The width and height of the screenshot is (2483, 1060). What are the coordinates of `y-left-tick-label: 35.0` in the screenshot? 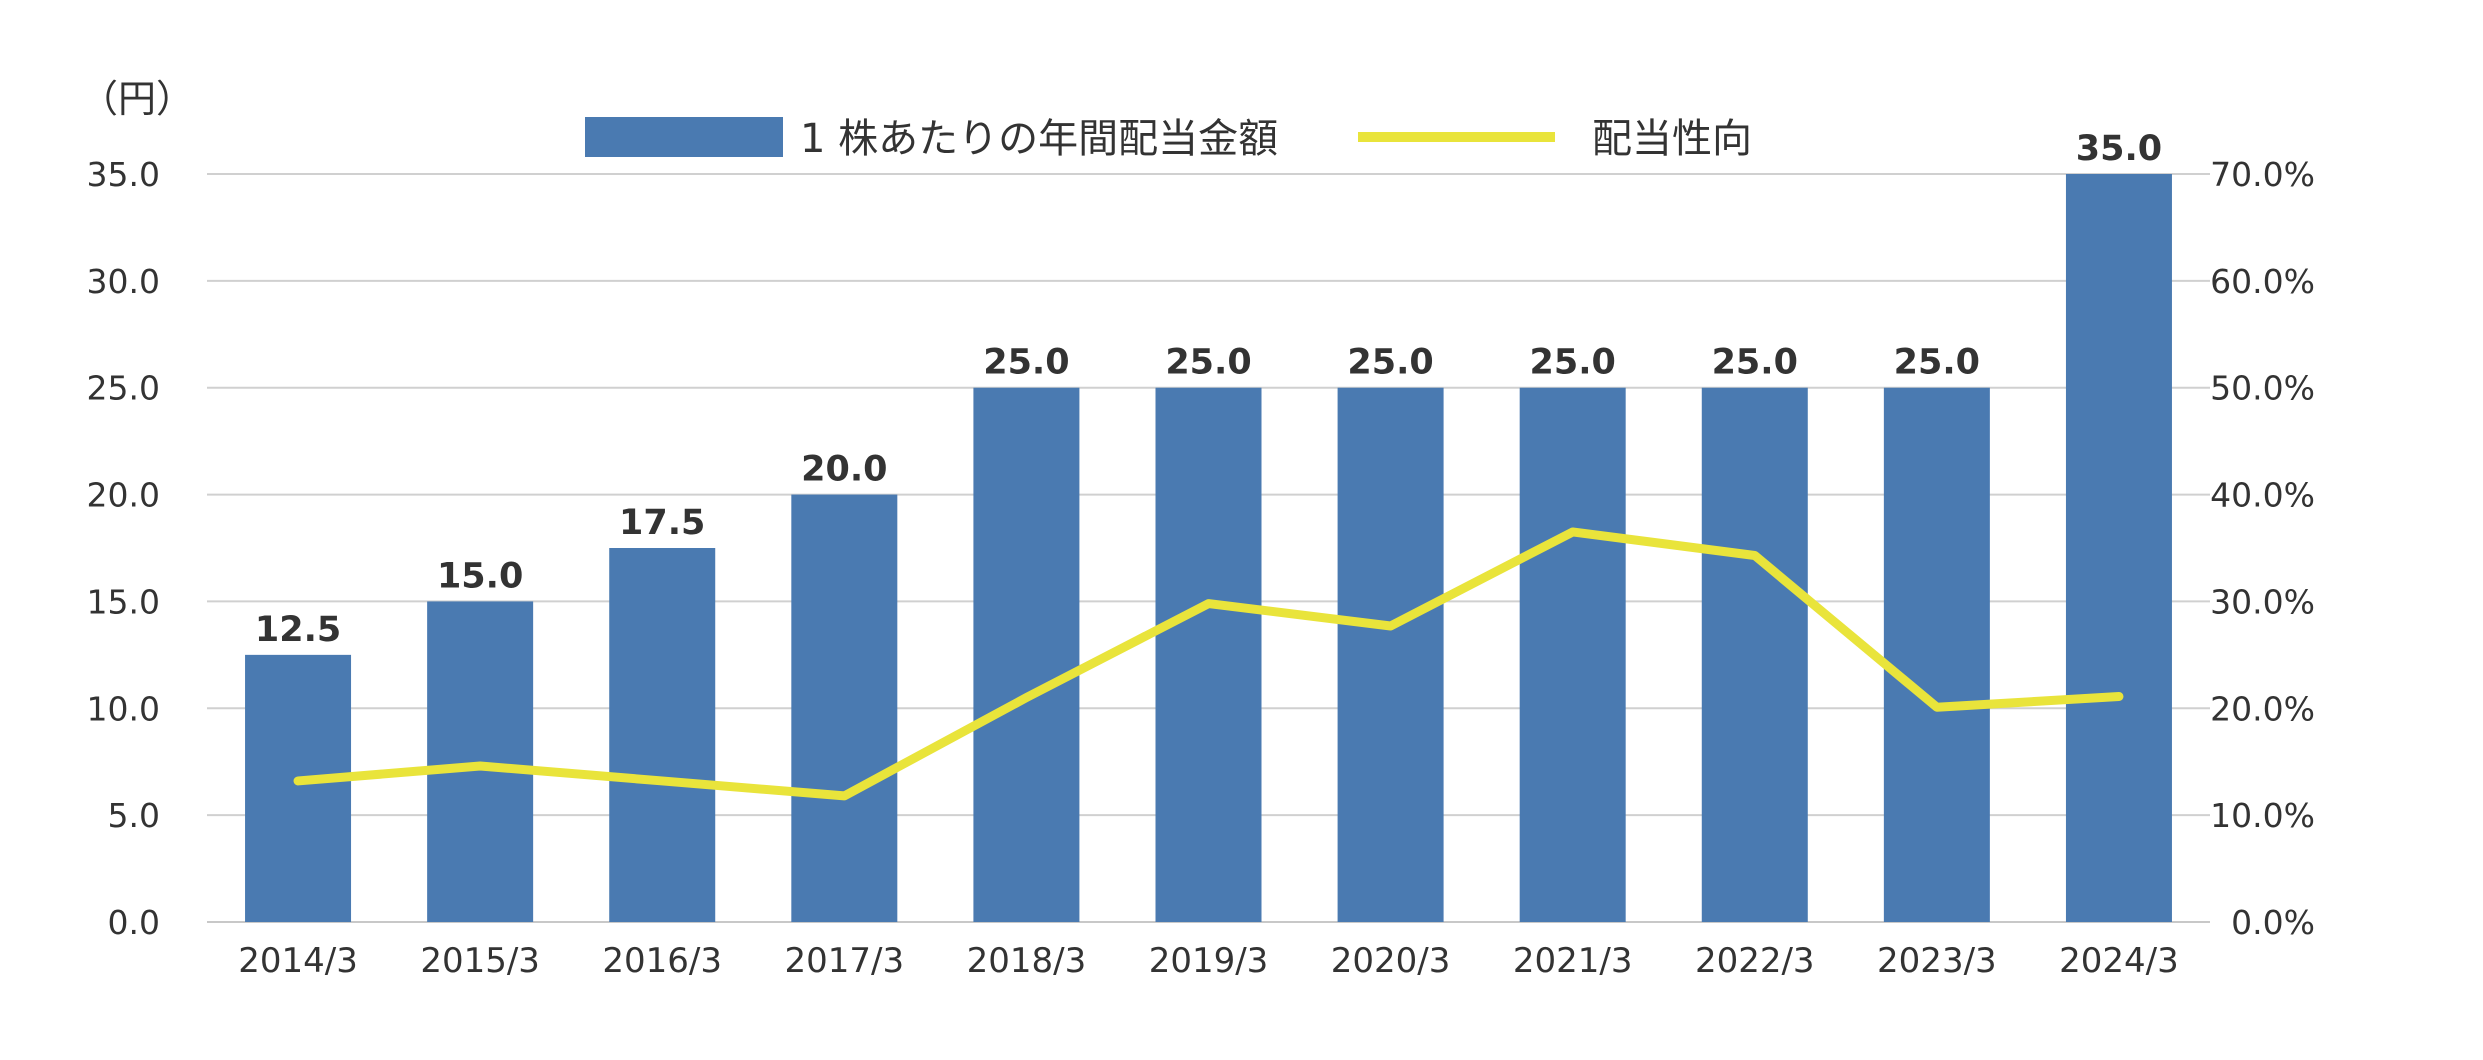 It's located at (123, 174).